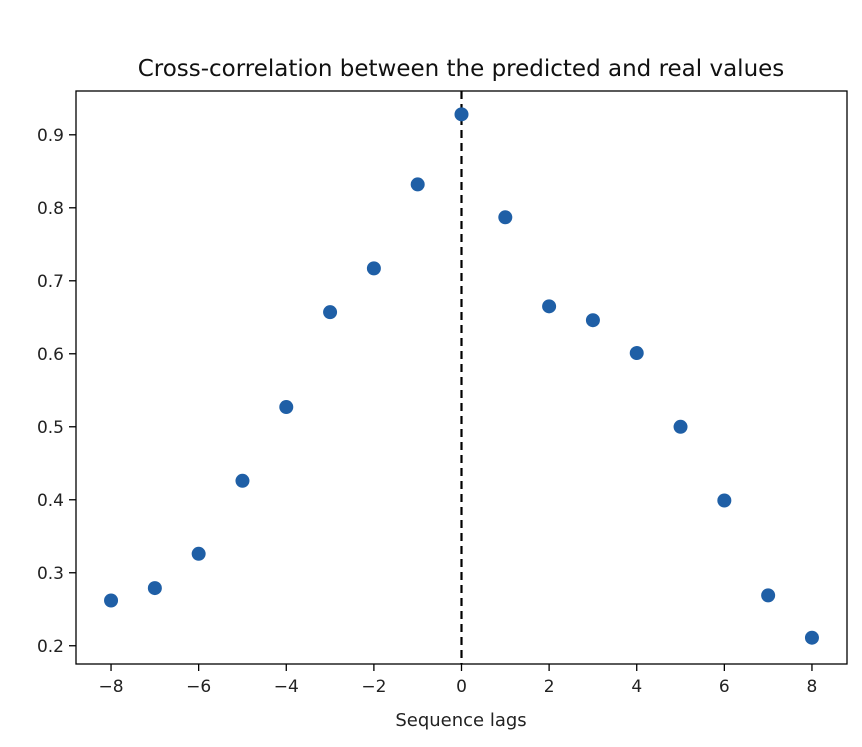  Describe the element at coordinates (50, 428) in the screenshot. I see `y-tick-label: 0.5` at that location.